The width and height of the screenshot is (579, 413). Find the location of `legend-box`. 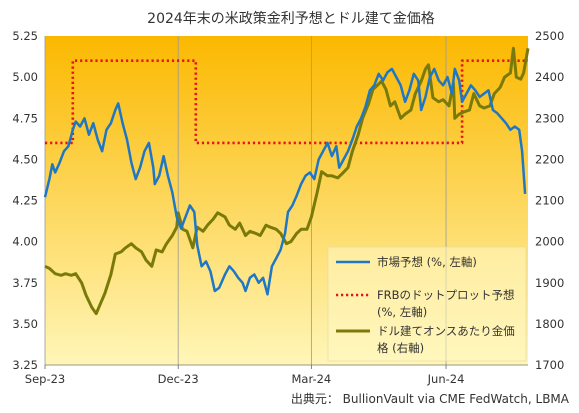

legend-box is located at coordinates (427, 304).